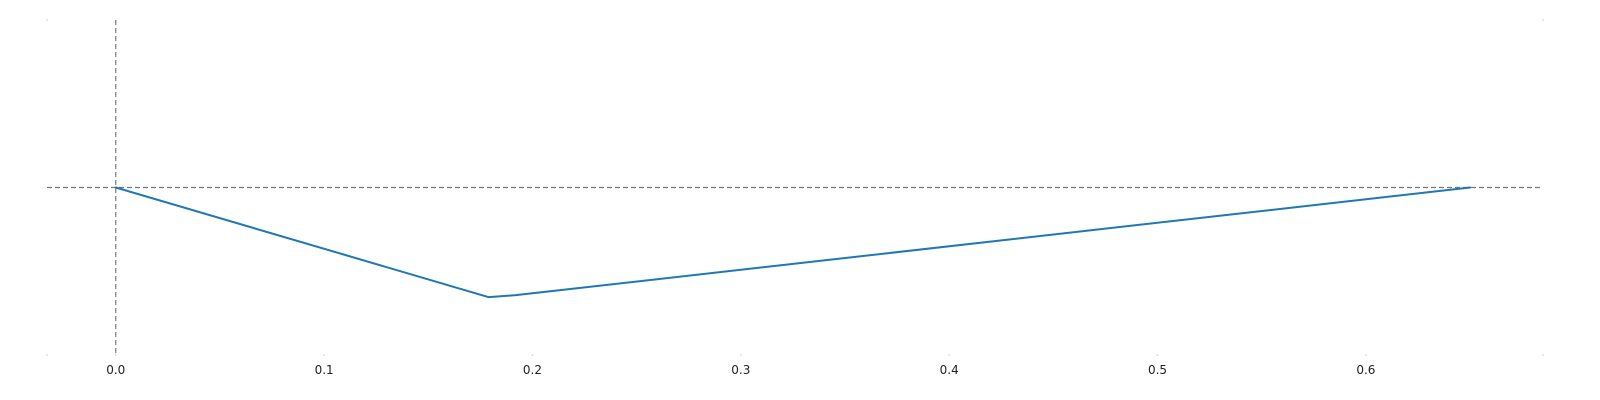 Image resolution: width=1600 pixels, height=400 pixels. What do you see at coordinates (115, 370) in the screenshot?
I see `x-tick-label: 0.0` at bounding box center [115, 370].